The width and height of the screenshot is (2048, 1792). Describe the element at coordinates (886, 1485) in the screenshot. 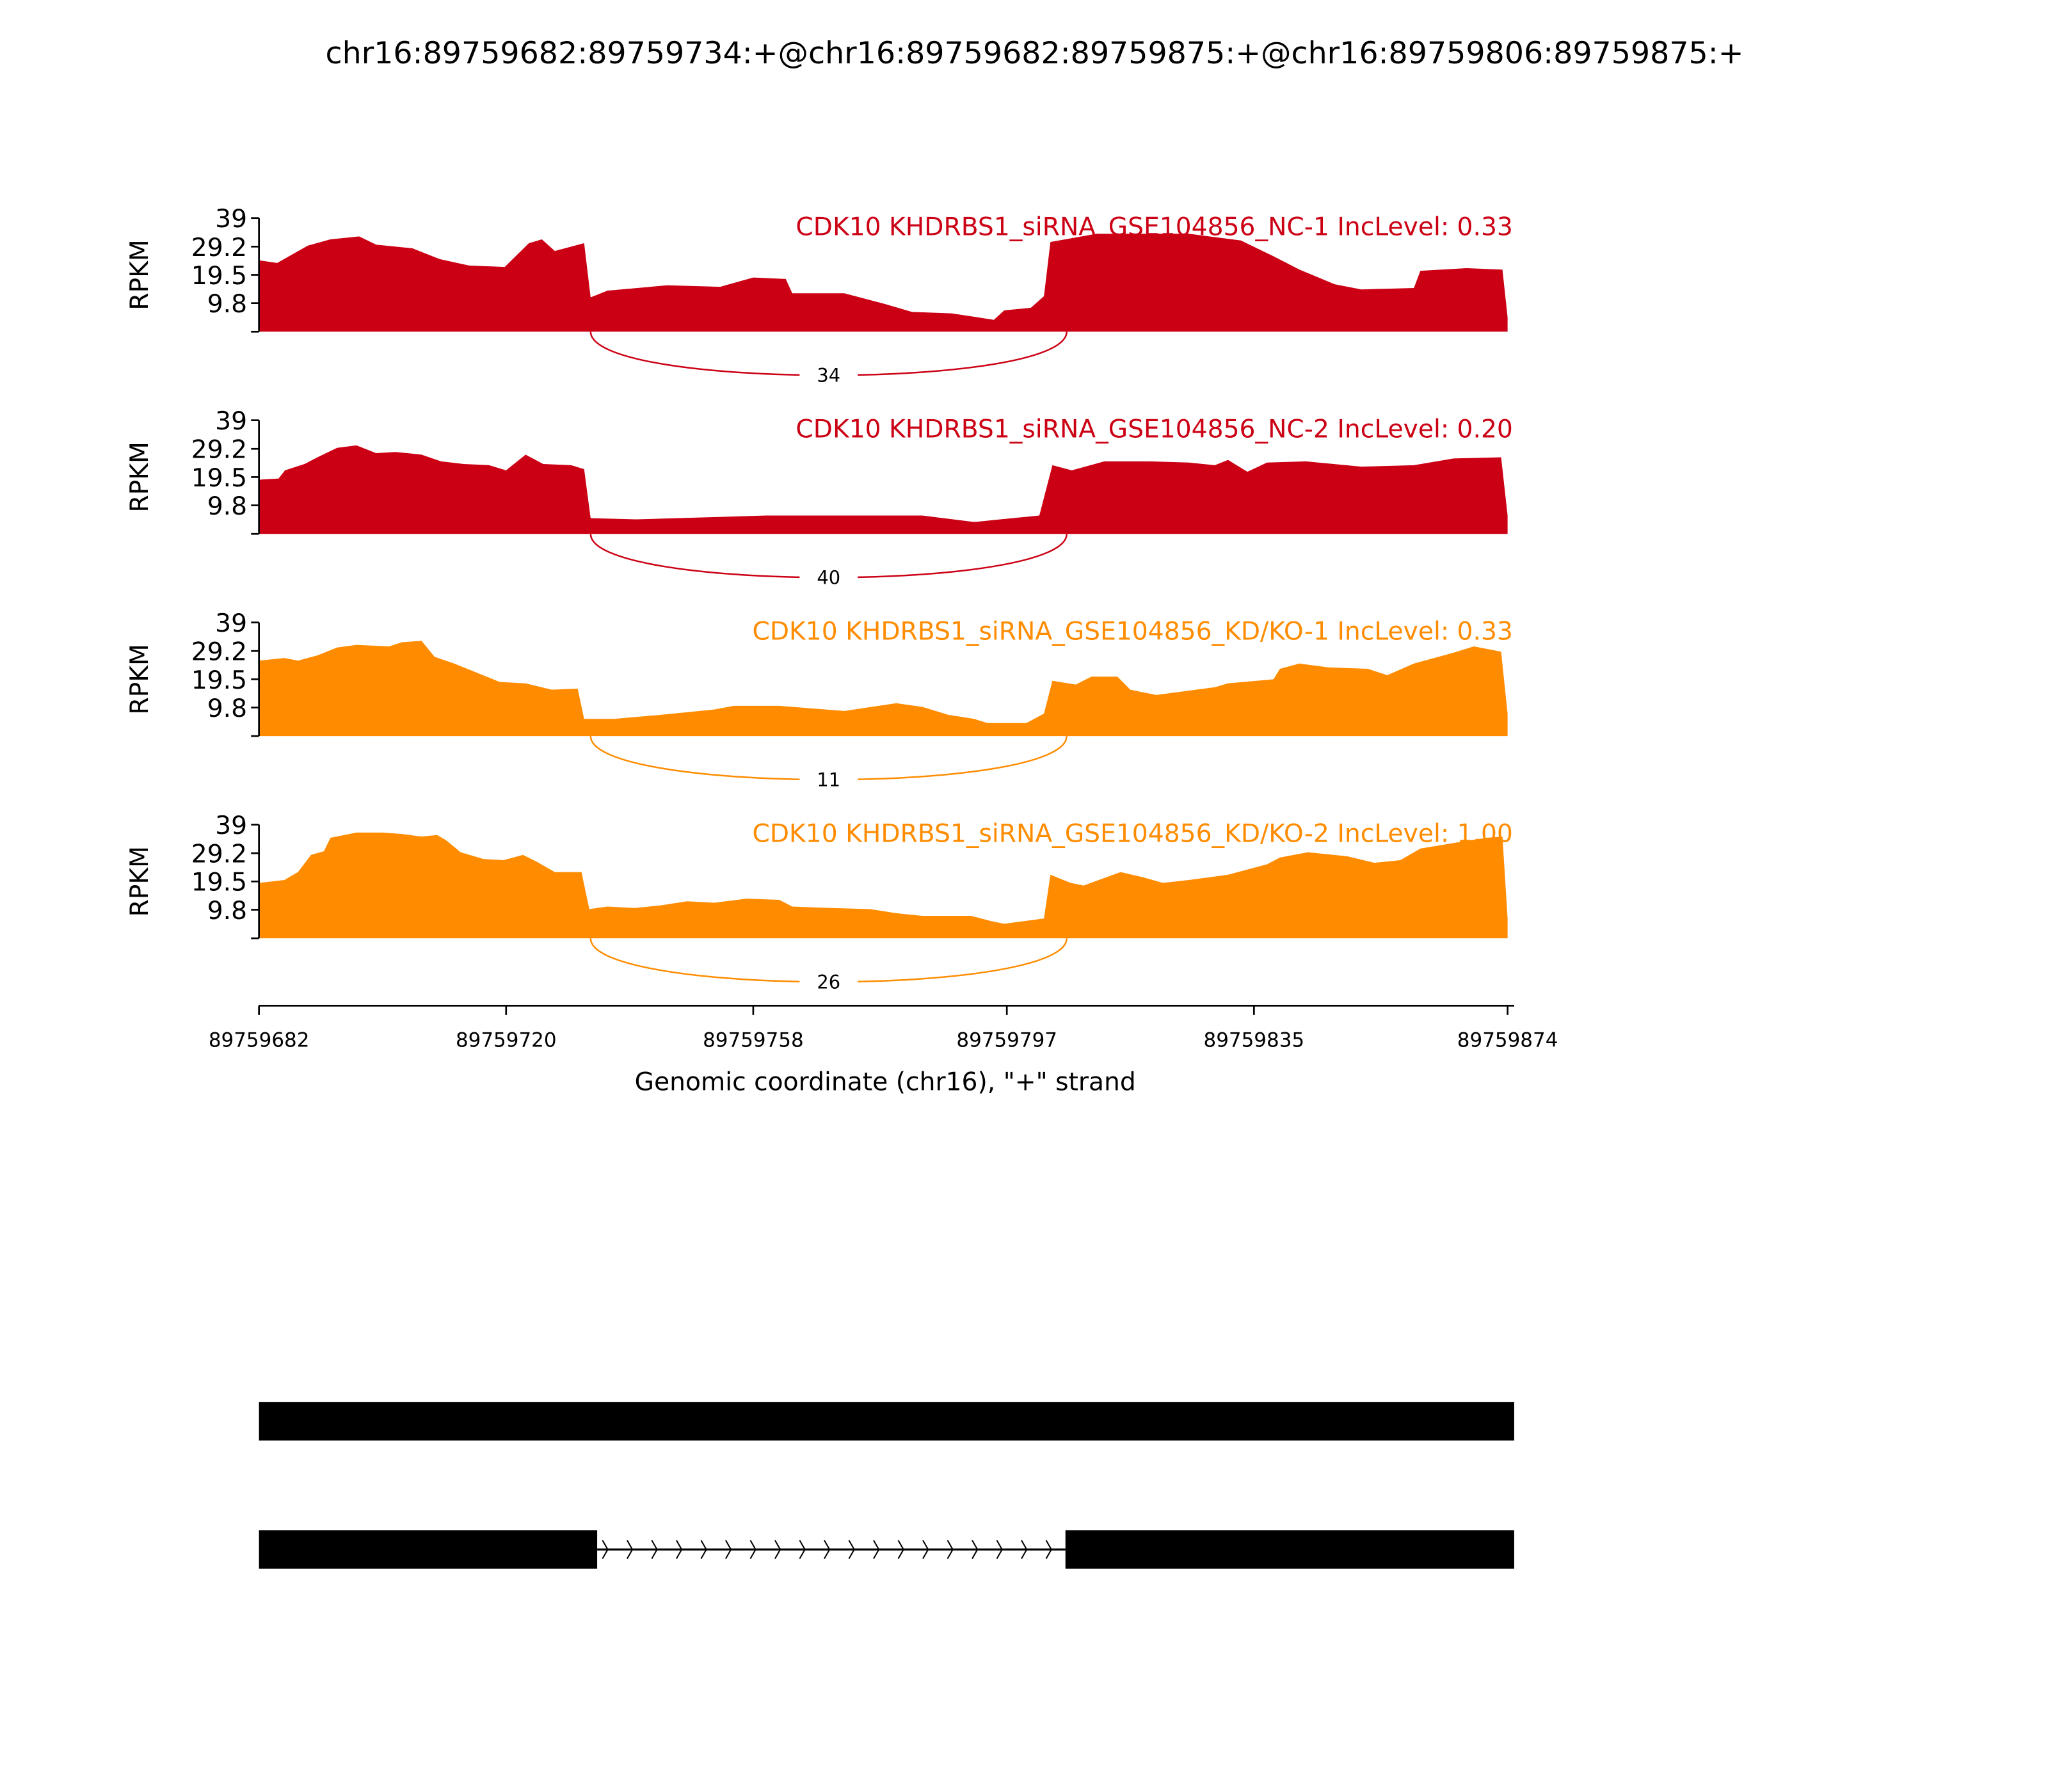

I see `gene-model` at that location.